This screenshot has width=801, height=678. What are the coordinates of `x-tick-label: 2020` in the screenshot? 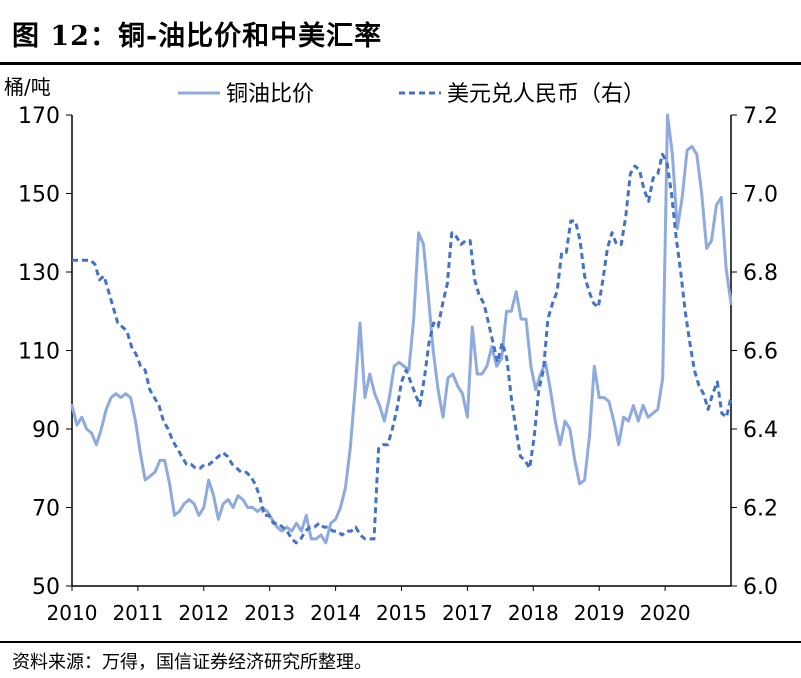 It's located at (665, 613).